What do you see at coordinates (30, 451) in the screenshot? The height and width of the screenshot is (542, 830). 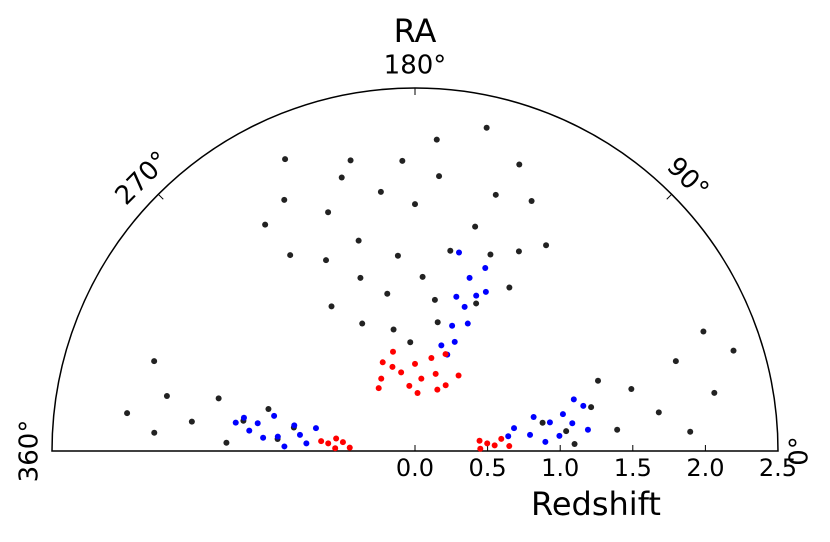 I see `x-tick-label: 360°` at bounding box center [30, 451].